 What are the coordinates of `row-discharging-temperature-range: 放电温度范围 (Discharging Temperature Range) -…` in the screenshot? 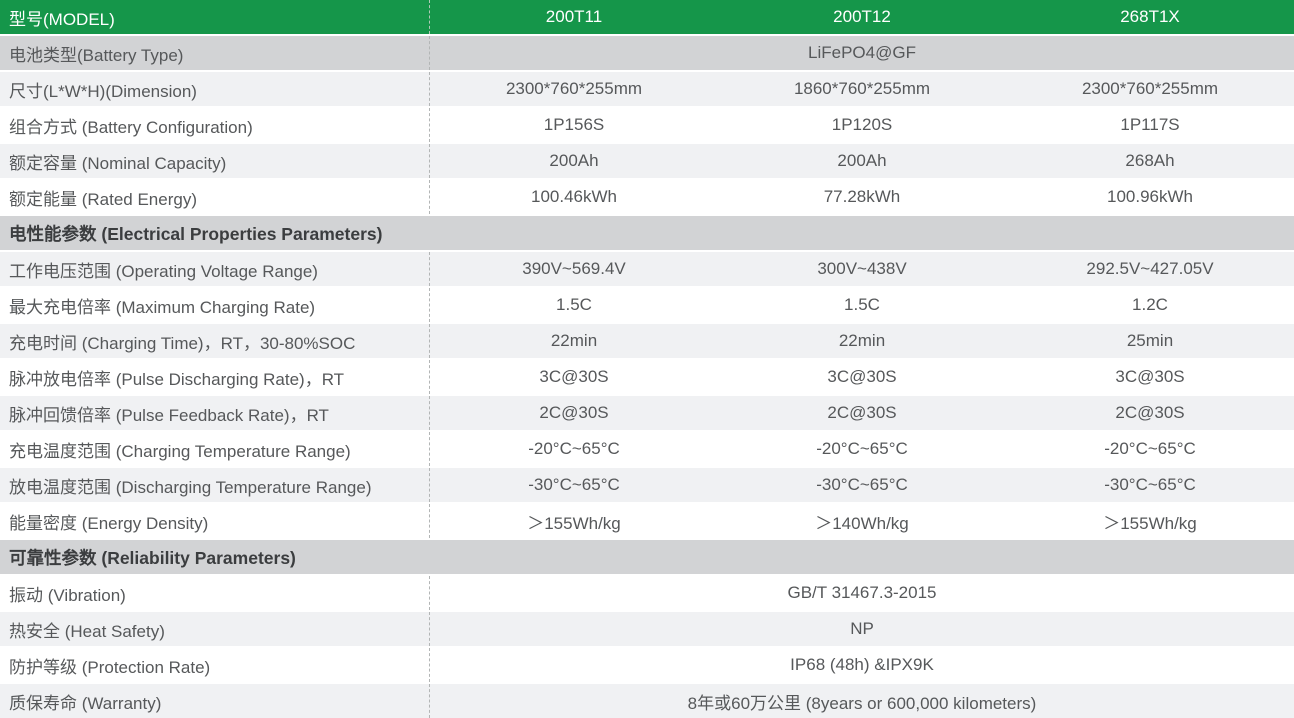 It's located at (647, 486).